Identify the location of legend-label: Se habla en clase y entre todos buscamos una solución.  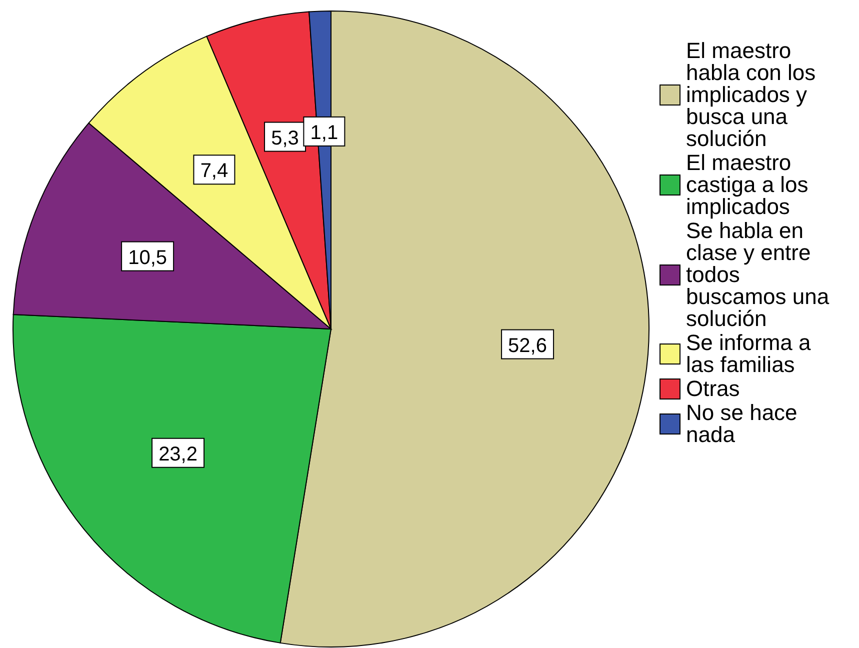
(758, 274).